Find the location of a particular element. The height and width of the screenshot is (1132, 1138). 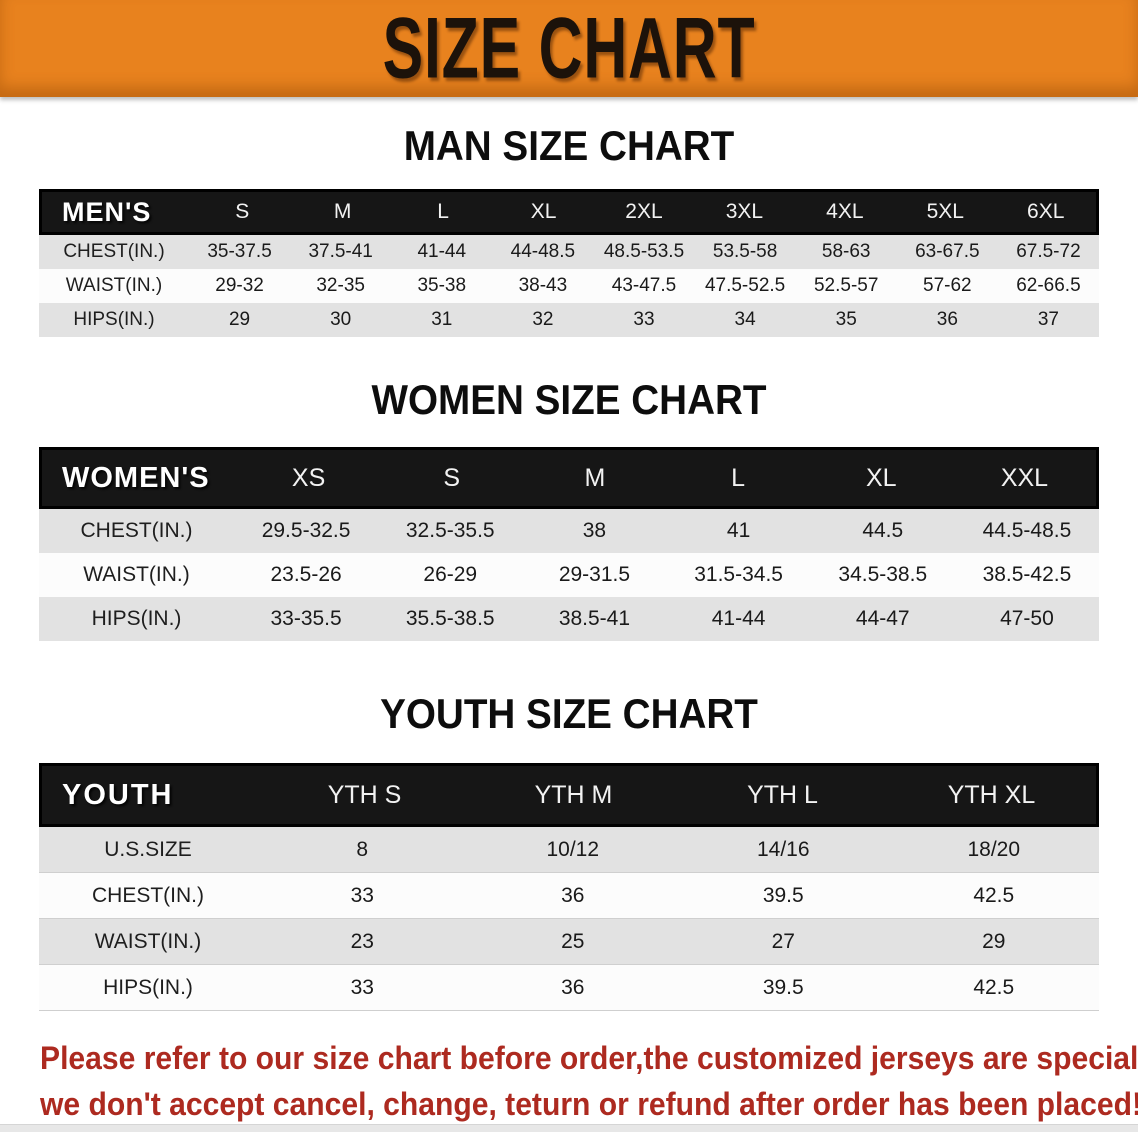

row-label: U.S.SIZE is located at coordinates (148, 849).